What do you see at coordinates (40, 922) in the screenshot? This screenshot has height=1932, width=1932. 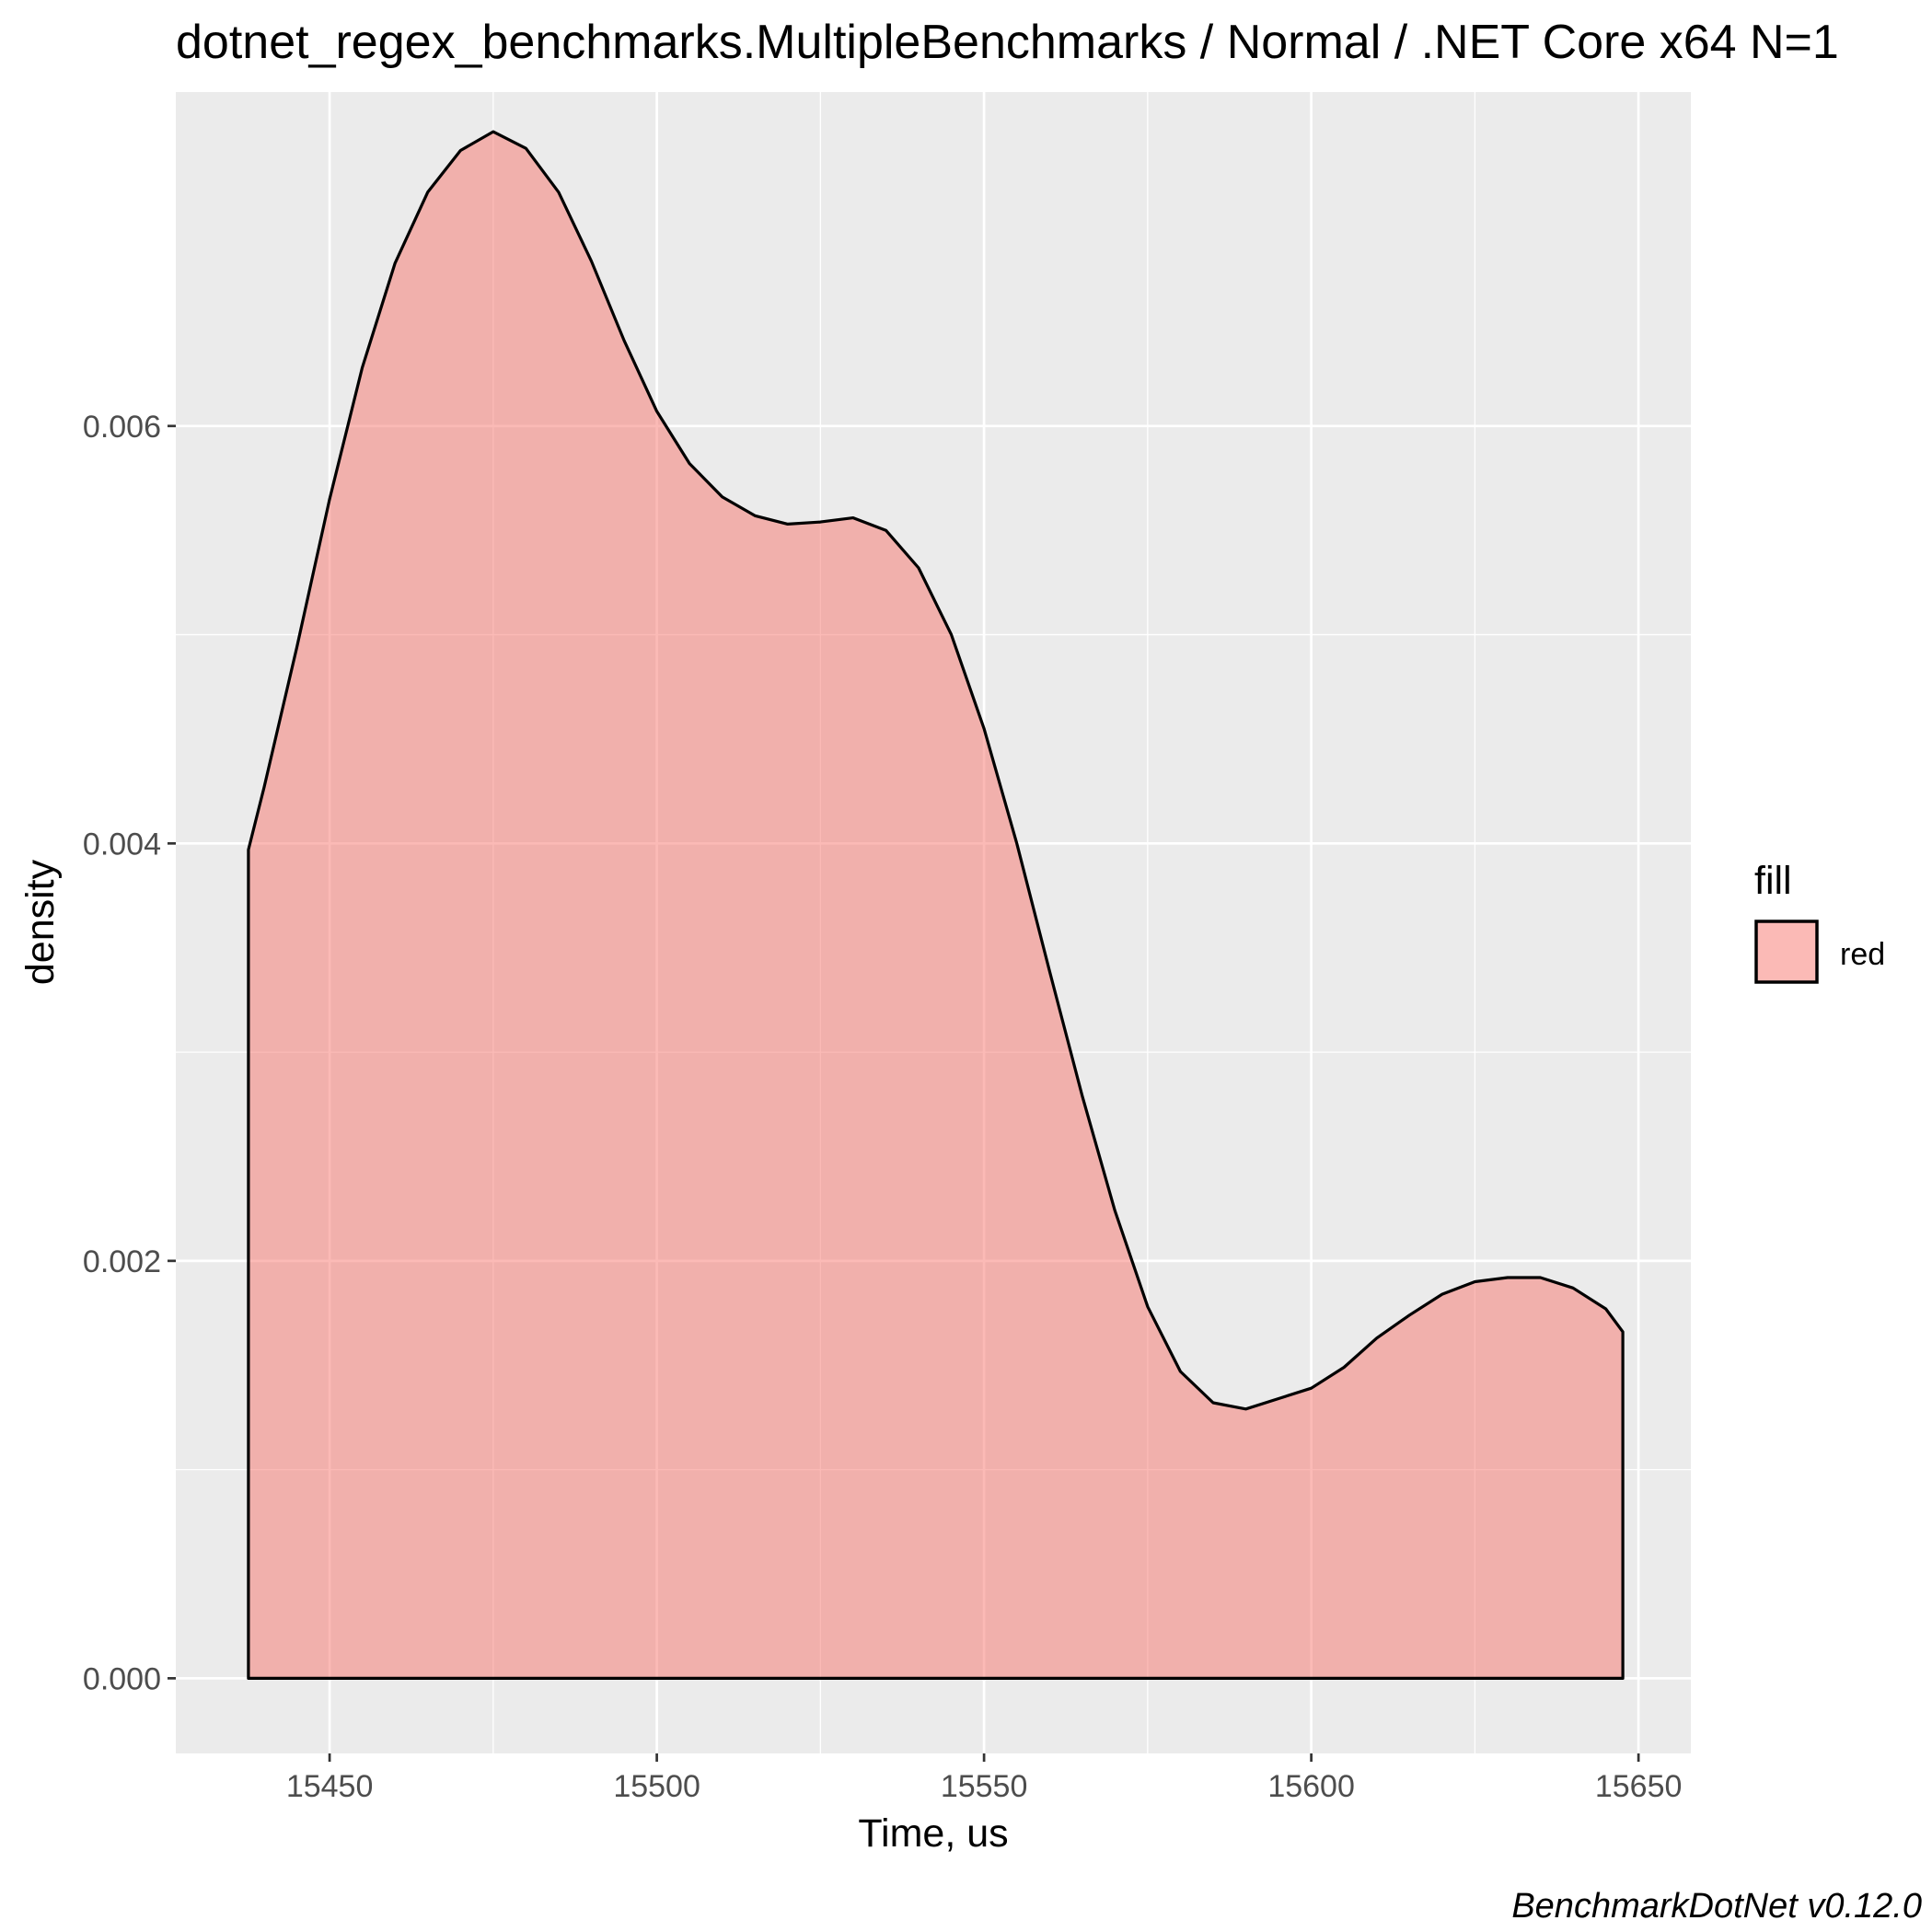 I see `y-axis-title: density` at bounding box center [40, 922].